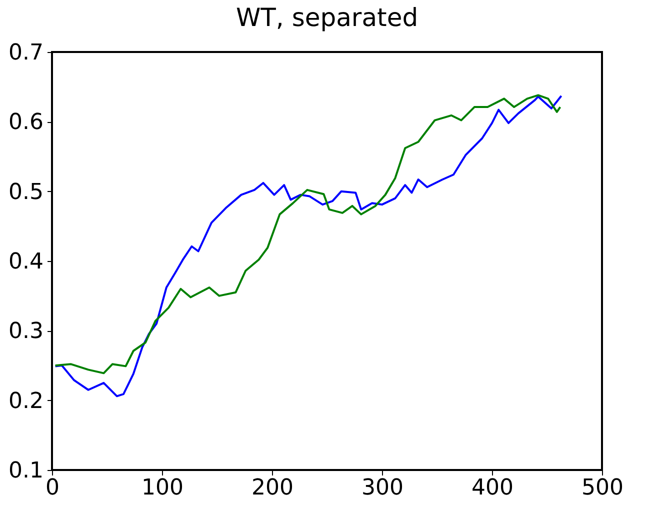 Image resolution: width=655 pixels, height=518 pixels. I want to click on x-tick-label: 500, so click(603, 488).